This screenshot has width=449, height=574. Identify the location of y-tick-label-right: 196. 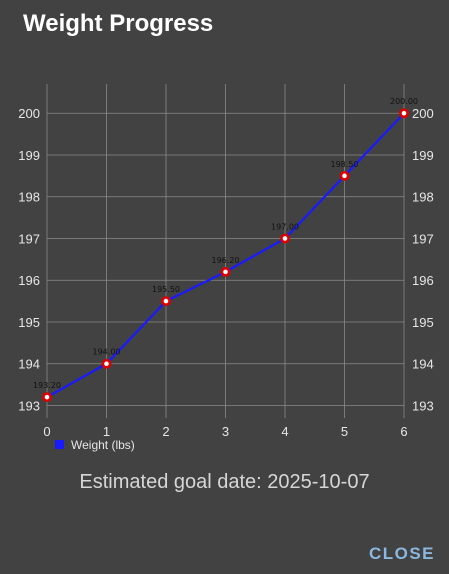
(423, 280).